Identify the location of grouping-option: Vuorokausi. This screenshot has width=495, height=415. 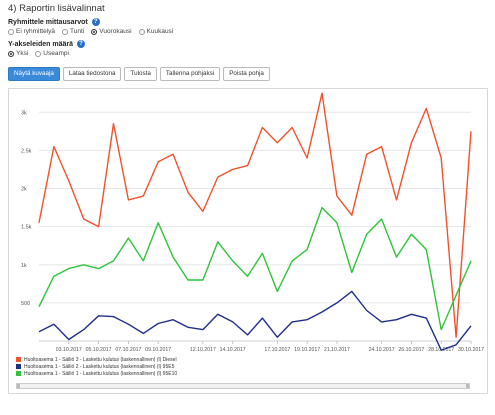
(111, 31).